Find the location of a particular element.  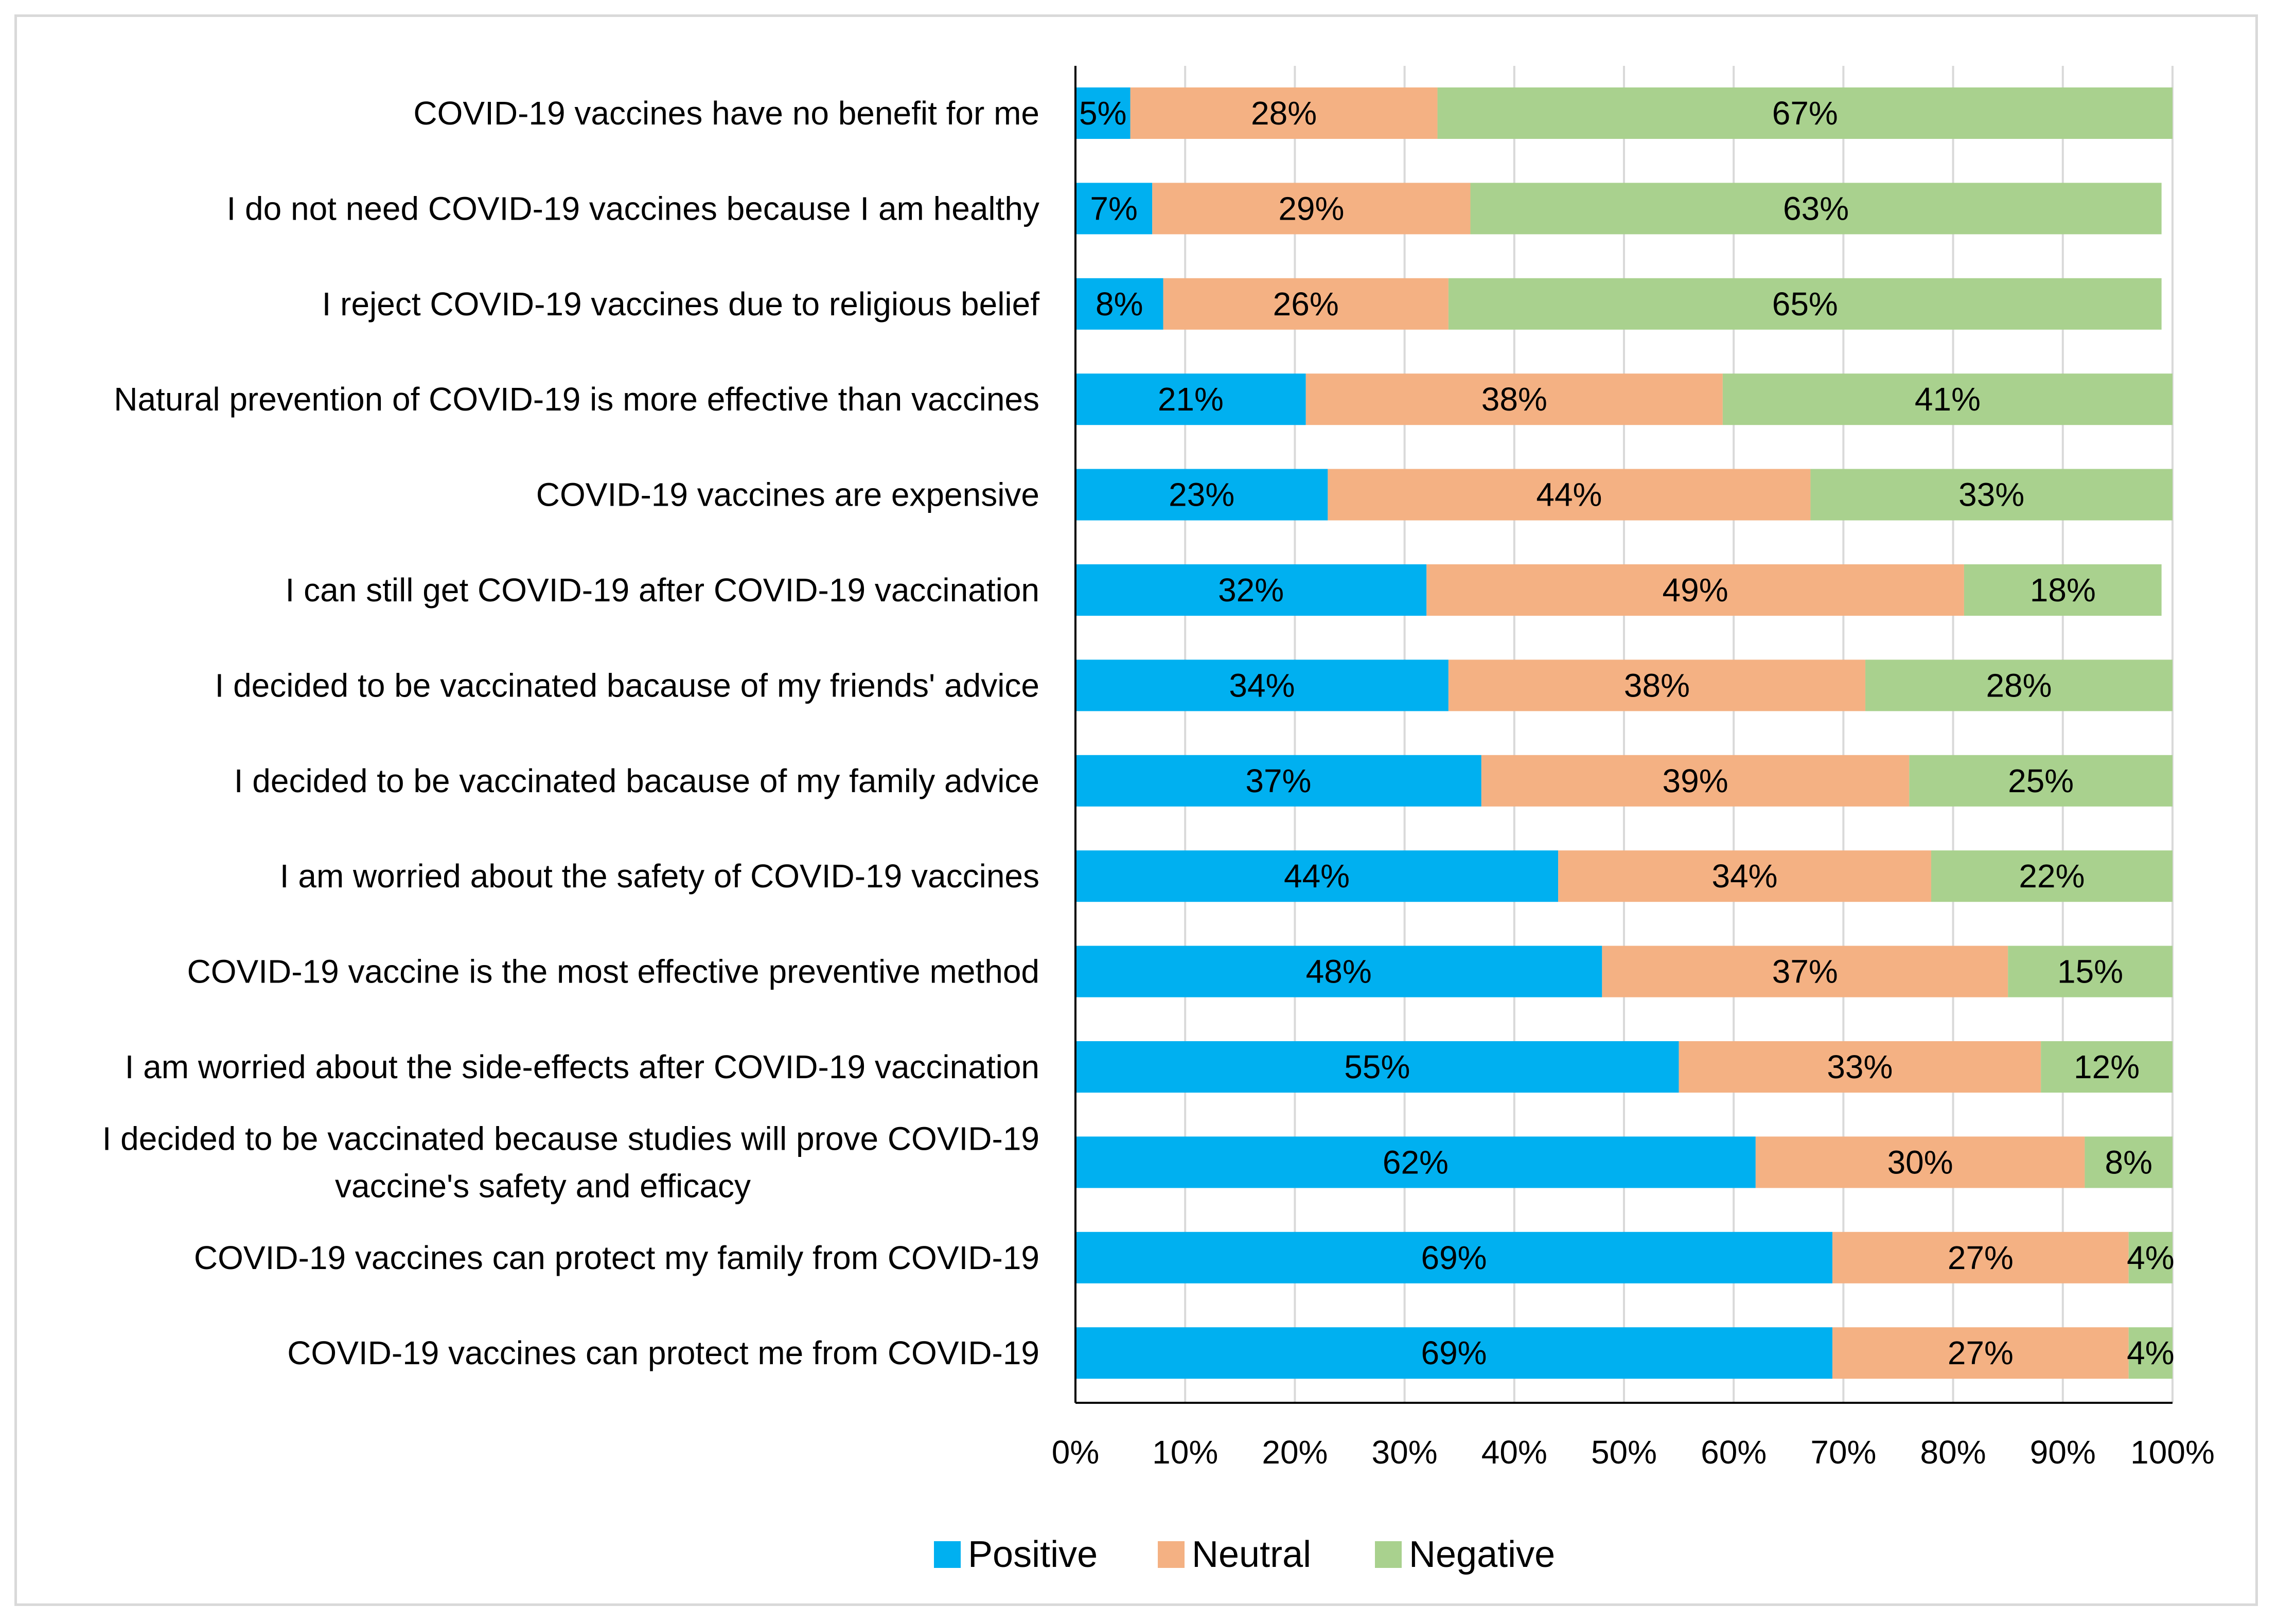

data-label-negative: 12% is located at coordinates (2107, 1066).